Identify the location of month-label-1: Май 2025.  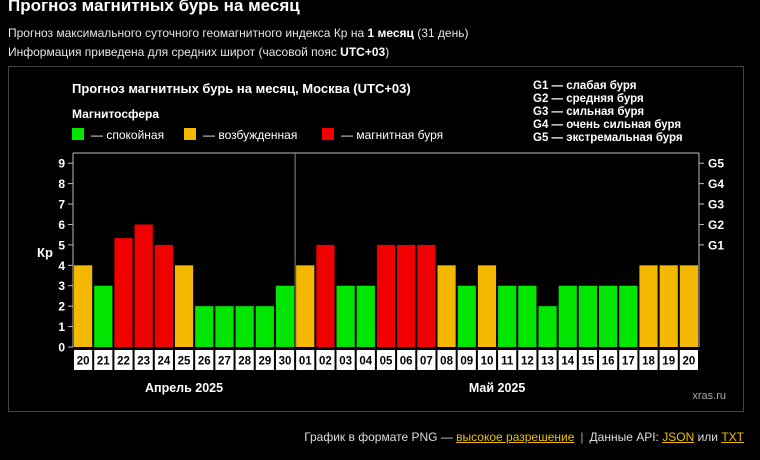
(497, 388).